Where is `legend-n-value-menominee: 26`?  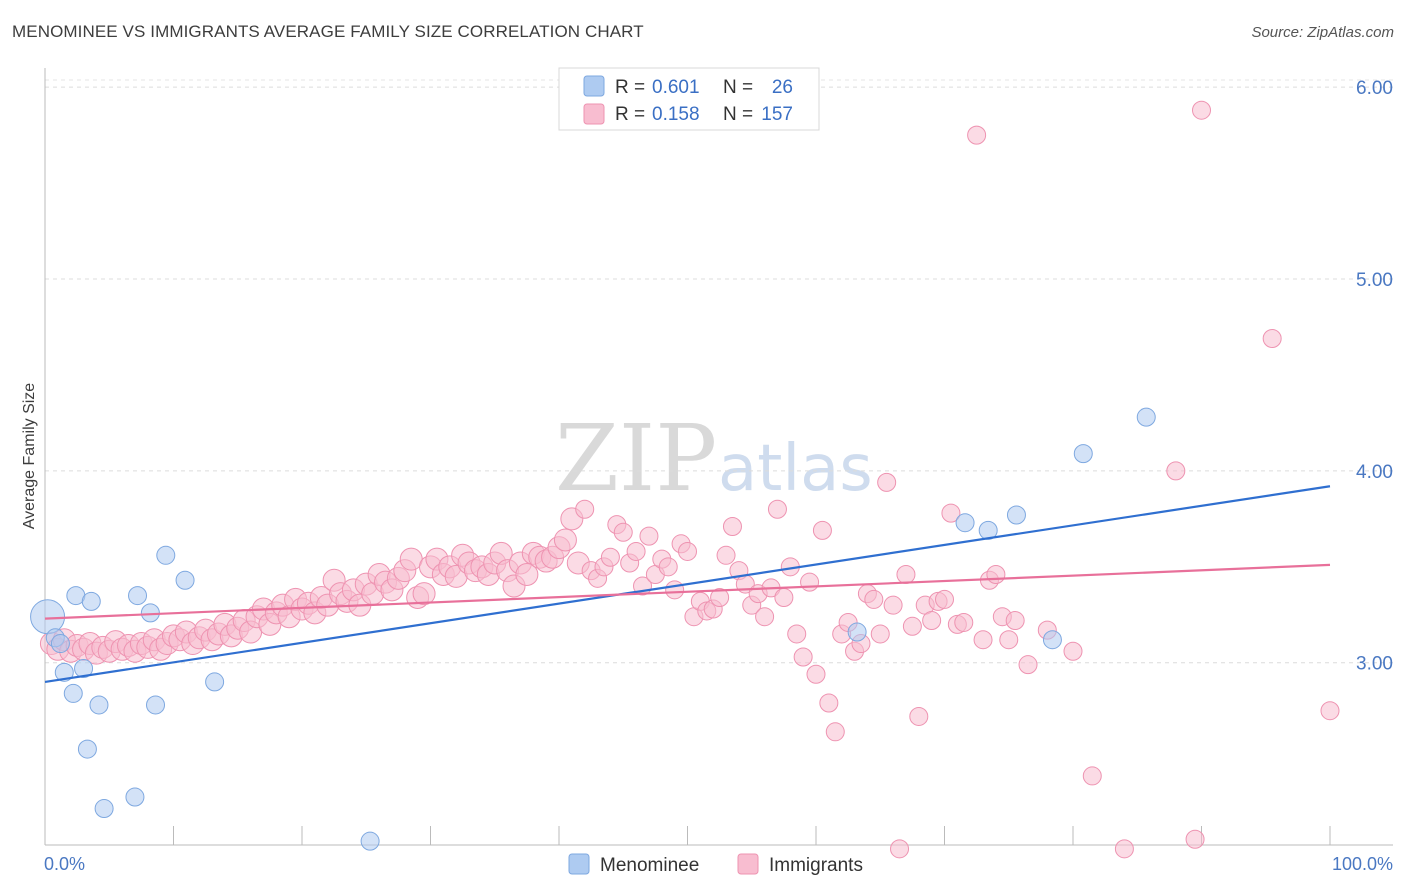 legend-n-value-menominee: 26 is located at coordinates (782, 87).